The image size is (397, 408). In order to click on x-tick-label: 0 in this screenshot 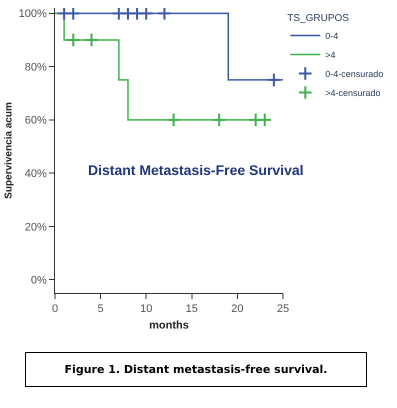, I will do `click(55, 309)`.